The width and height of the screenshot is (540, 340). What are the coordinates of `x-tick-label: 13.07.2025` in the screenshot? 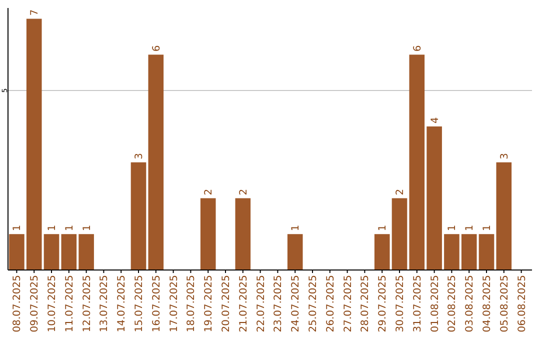 It's located at (104, 303).